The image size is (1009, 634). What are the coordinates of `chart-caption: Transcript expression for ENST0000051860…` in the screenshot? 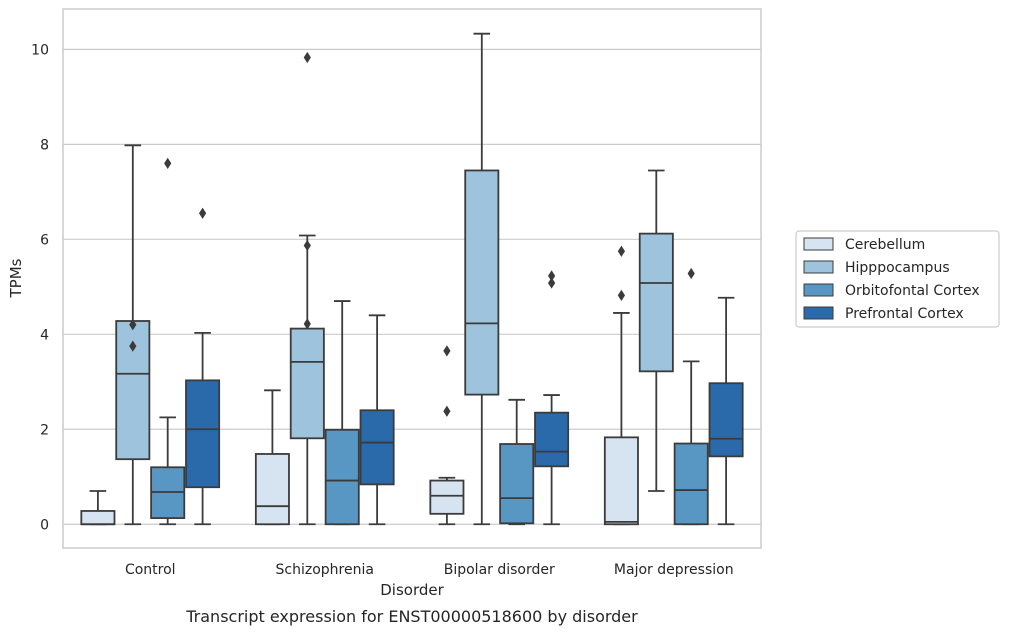 It's located at (411, 616).